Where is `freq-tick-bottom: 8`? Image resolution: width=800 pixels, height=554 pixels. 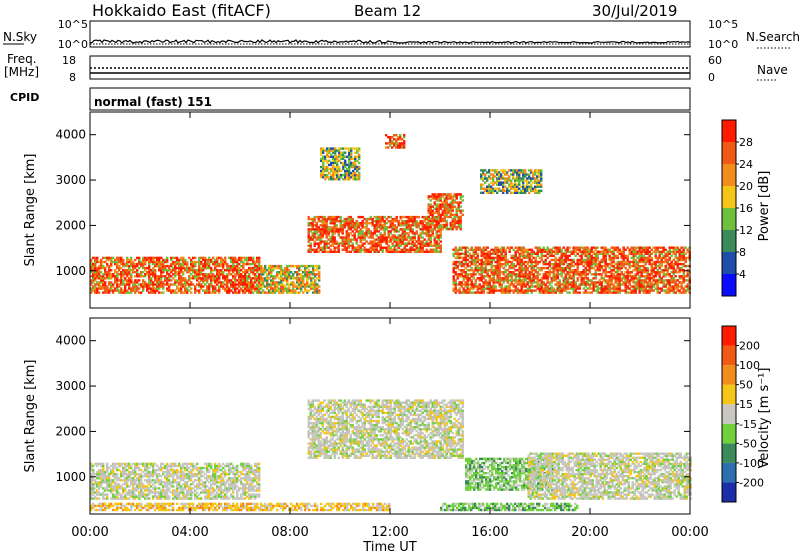
freq-tick-bottom: 8 is located at coordinates (72, 77).